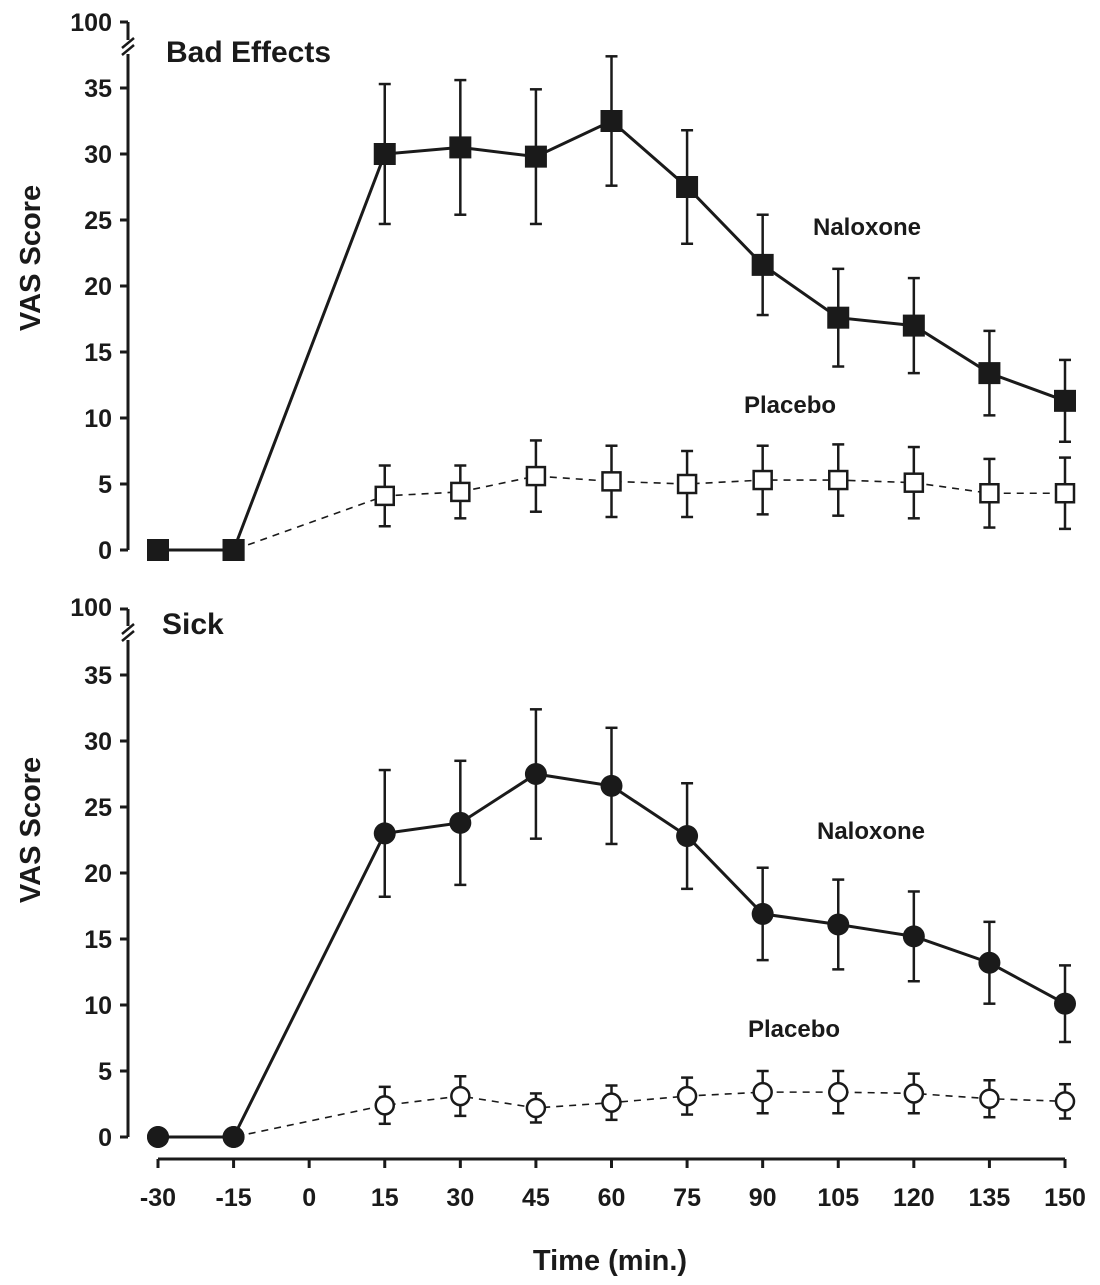 The image size is (1100, 1285). What do you see at coordinates (248, 52) in the screenshot?
I see `panel-title: Bad Effects` at bounding box center [248, 52].